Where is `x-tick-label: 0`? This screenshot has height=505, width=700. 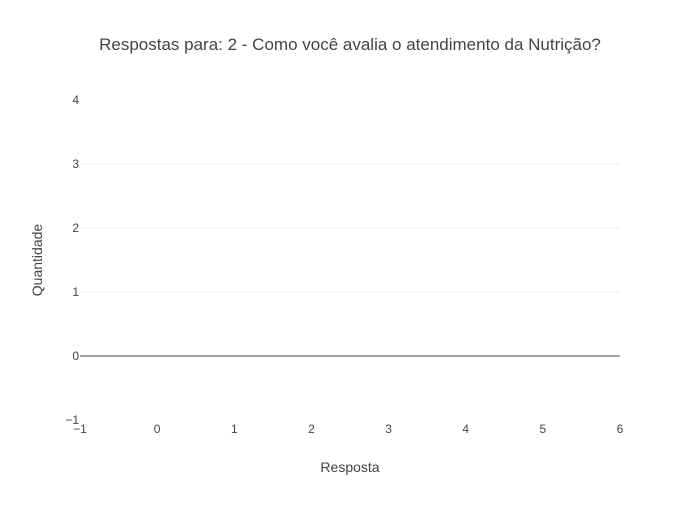
x-tick-label: 0 is located at coordinates (157, 429).